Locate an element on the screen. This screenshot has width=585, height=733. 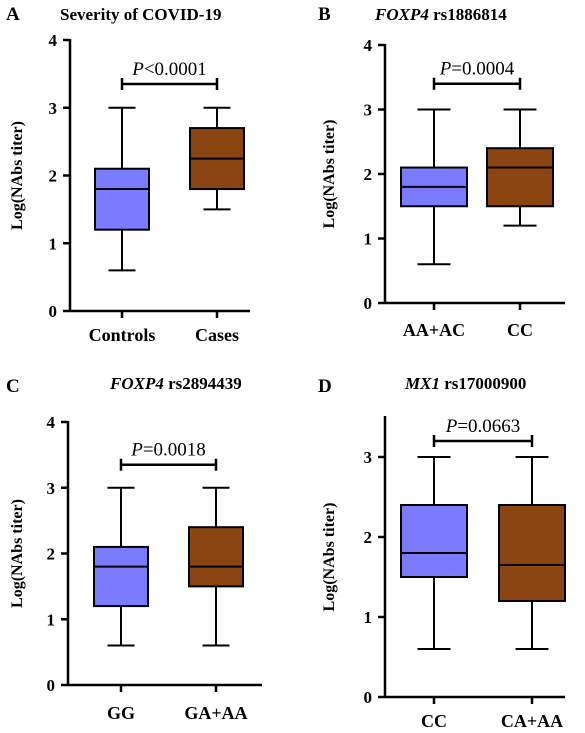
panel-title: FOXP4 rs1886814 is located at coordinates (440, 14).